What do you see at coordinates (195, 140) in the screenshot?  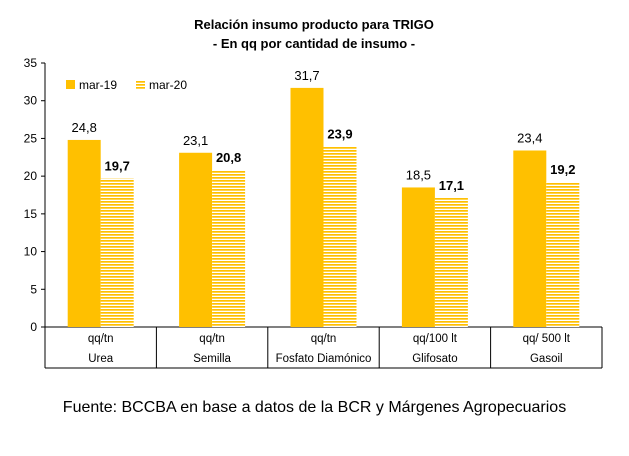 I see `data-label: 23,1` at bounding box center [195, 140].